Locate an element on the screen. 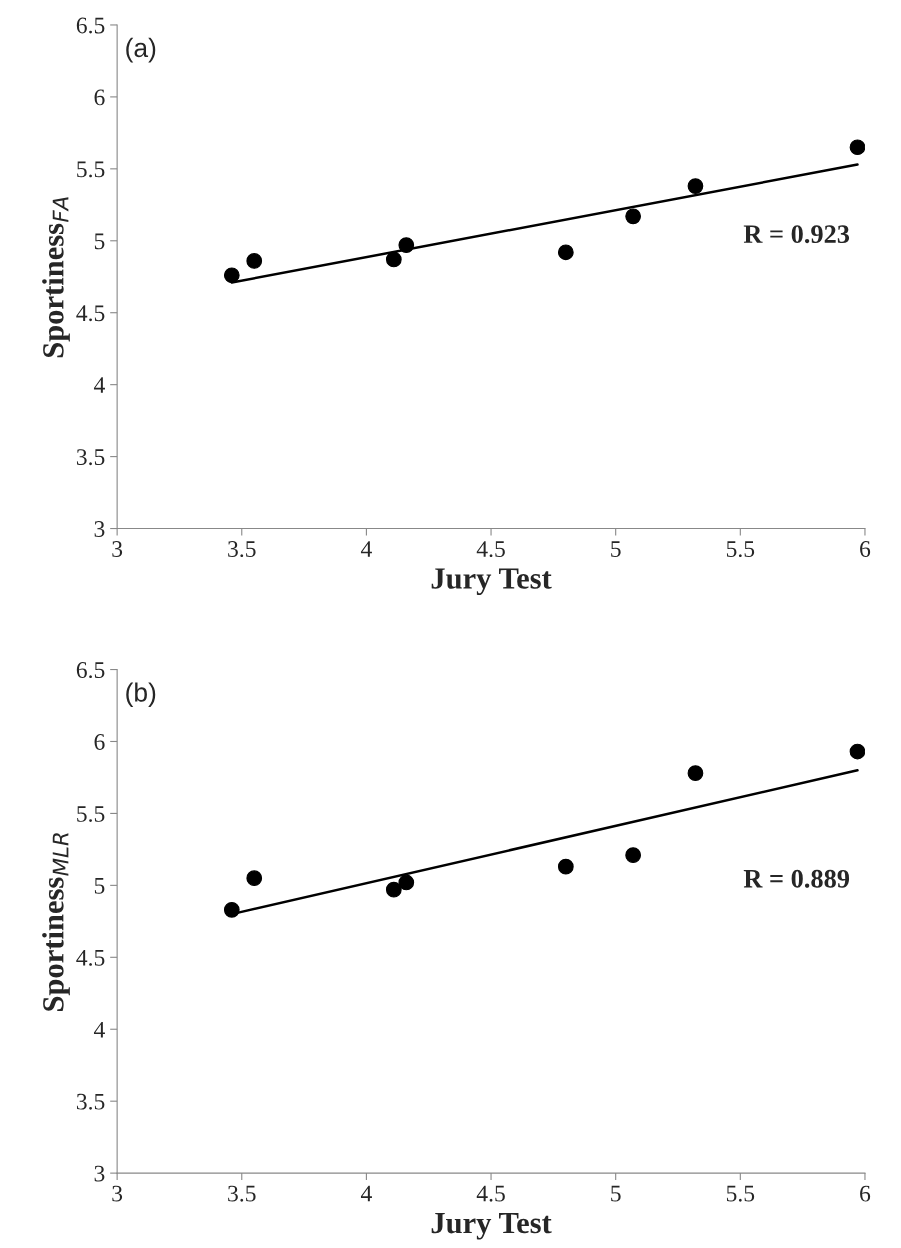 The width and height of the screenshot is (901, 1248). annotation: (b) is located at coordinates (141, 695).